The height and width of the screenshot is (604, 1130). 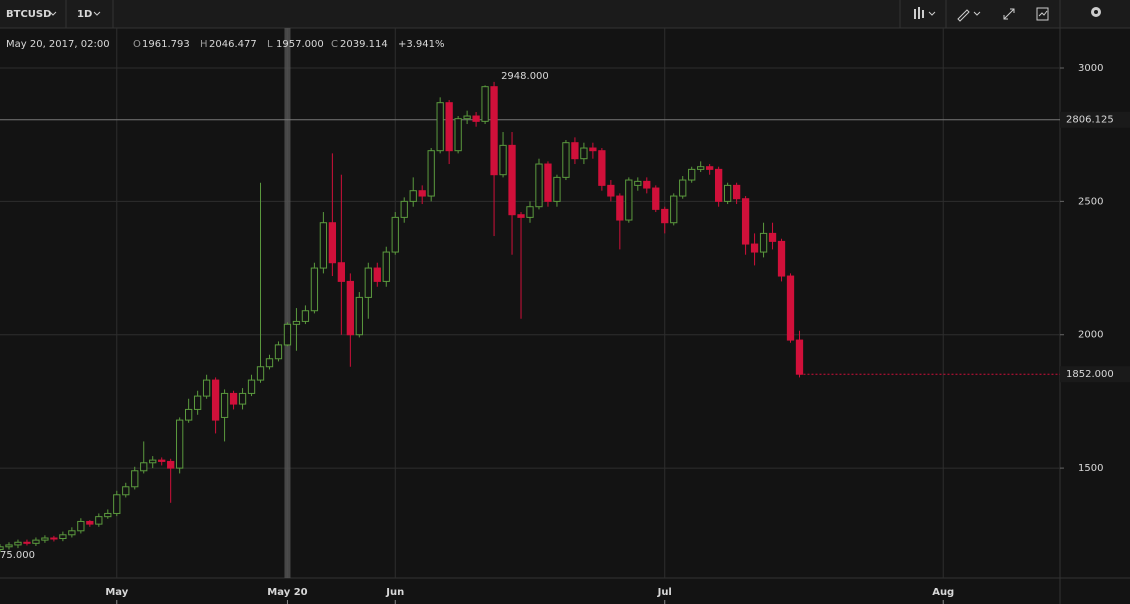 What do you see at coordinates (1090, 468) in the screenshot?
I see `y-tick-label: 1500` at bounding box center [1090, 468].